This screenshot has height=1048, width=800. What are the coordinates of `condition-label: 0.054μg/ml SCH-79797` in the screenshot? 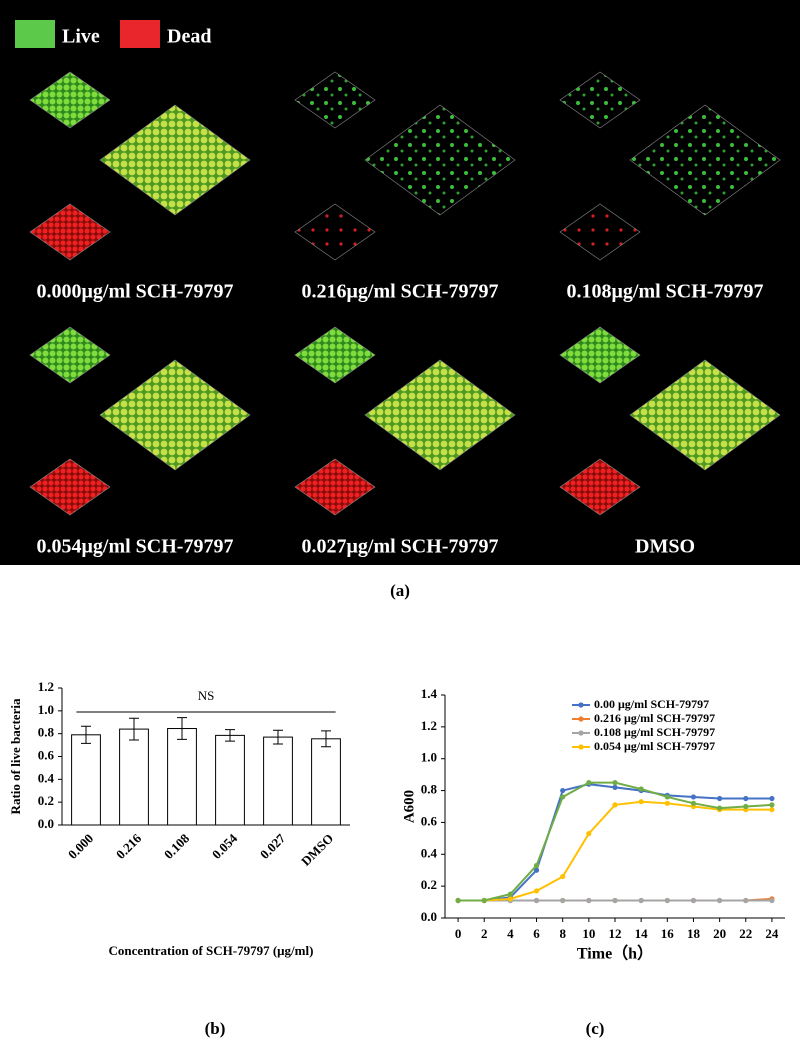 It's located at (135, 547).